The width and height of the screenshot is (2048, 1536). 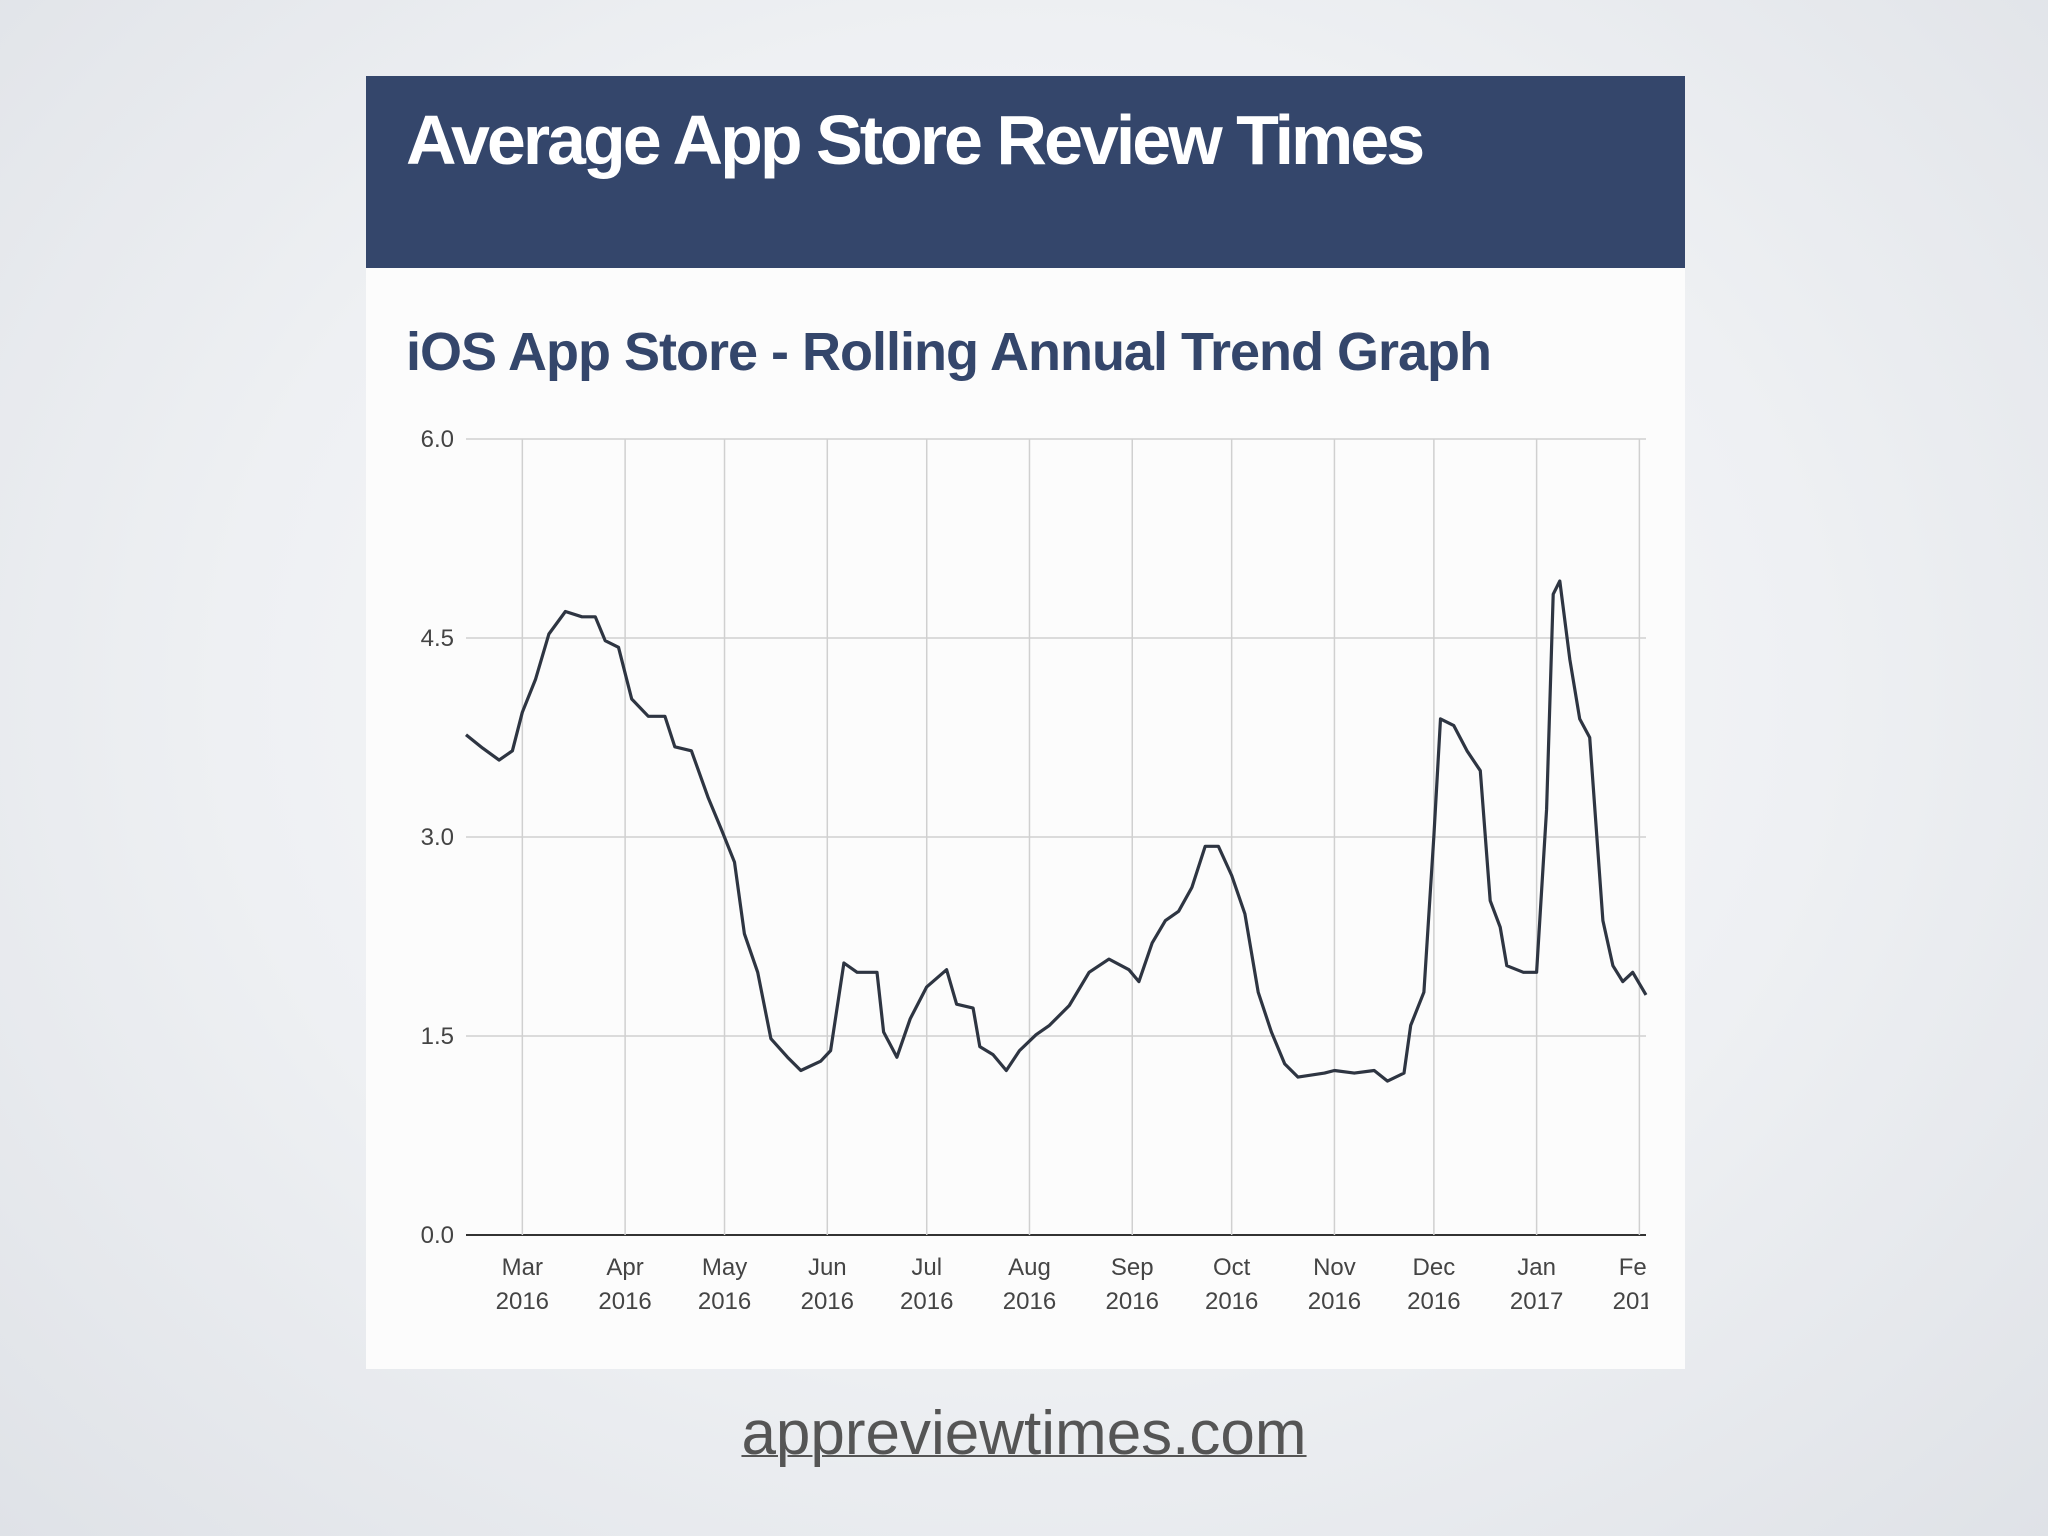 What do you see at coordinates (1639, 1267) in the screenshot?
I see `x-tick-label: Feb` at bounding box center [1639, 1267].